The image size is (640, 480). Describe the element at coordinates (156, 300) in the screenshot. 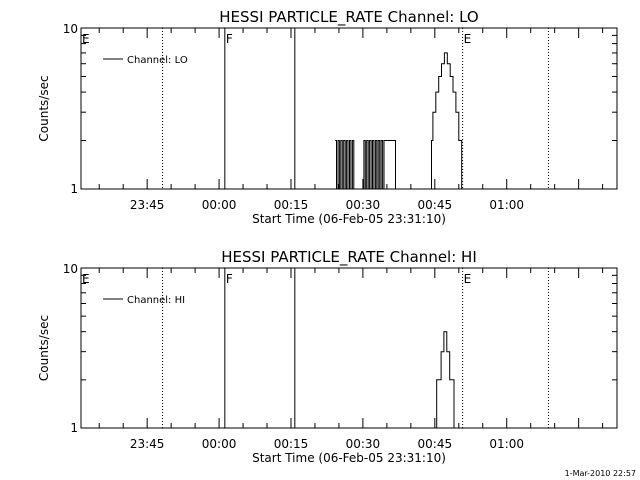

I see `legend-label: Channel: HI` at that location.